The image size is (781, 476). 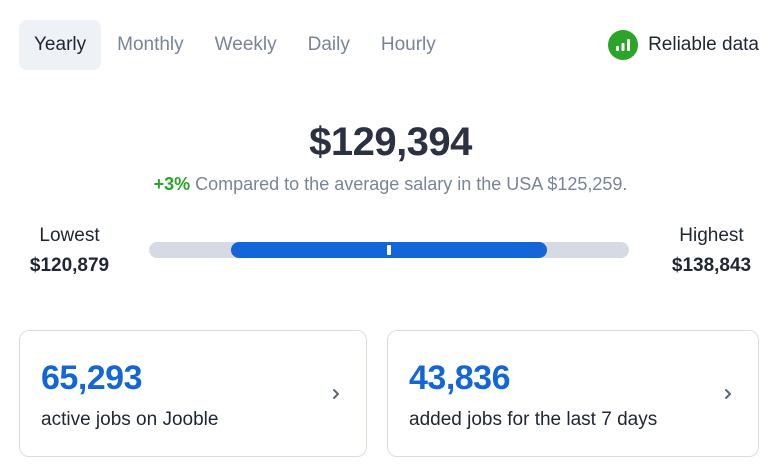 I want to click on new-jobs-count: 43,836, so click(x=460, y=378).